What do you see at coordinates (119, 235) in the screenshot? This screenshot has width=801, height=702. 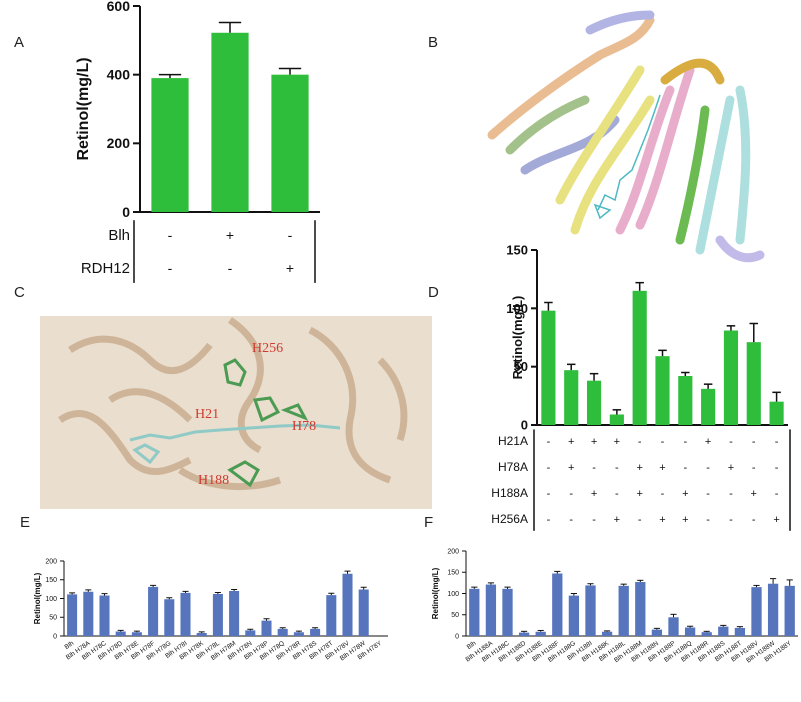 I see `condition-name: Blh` at bounding box center [119, 235].